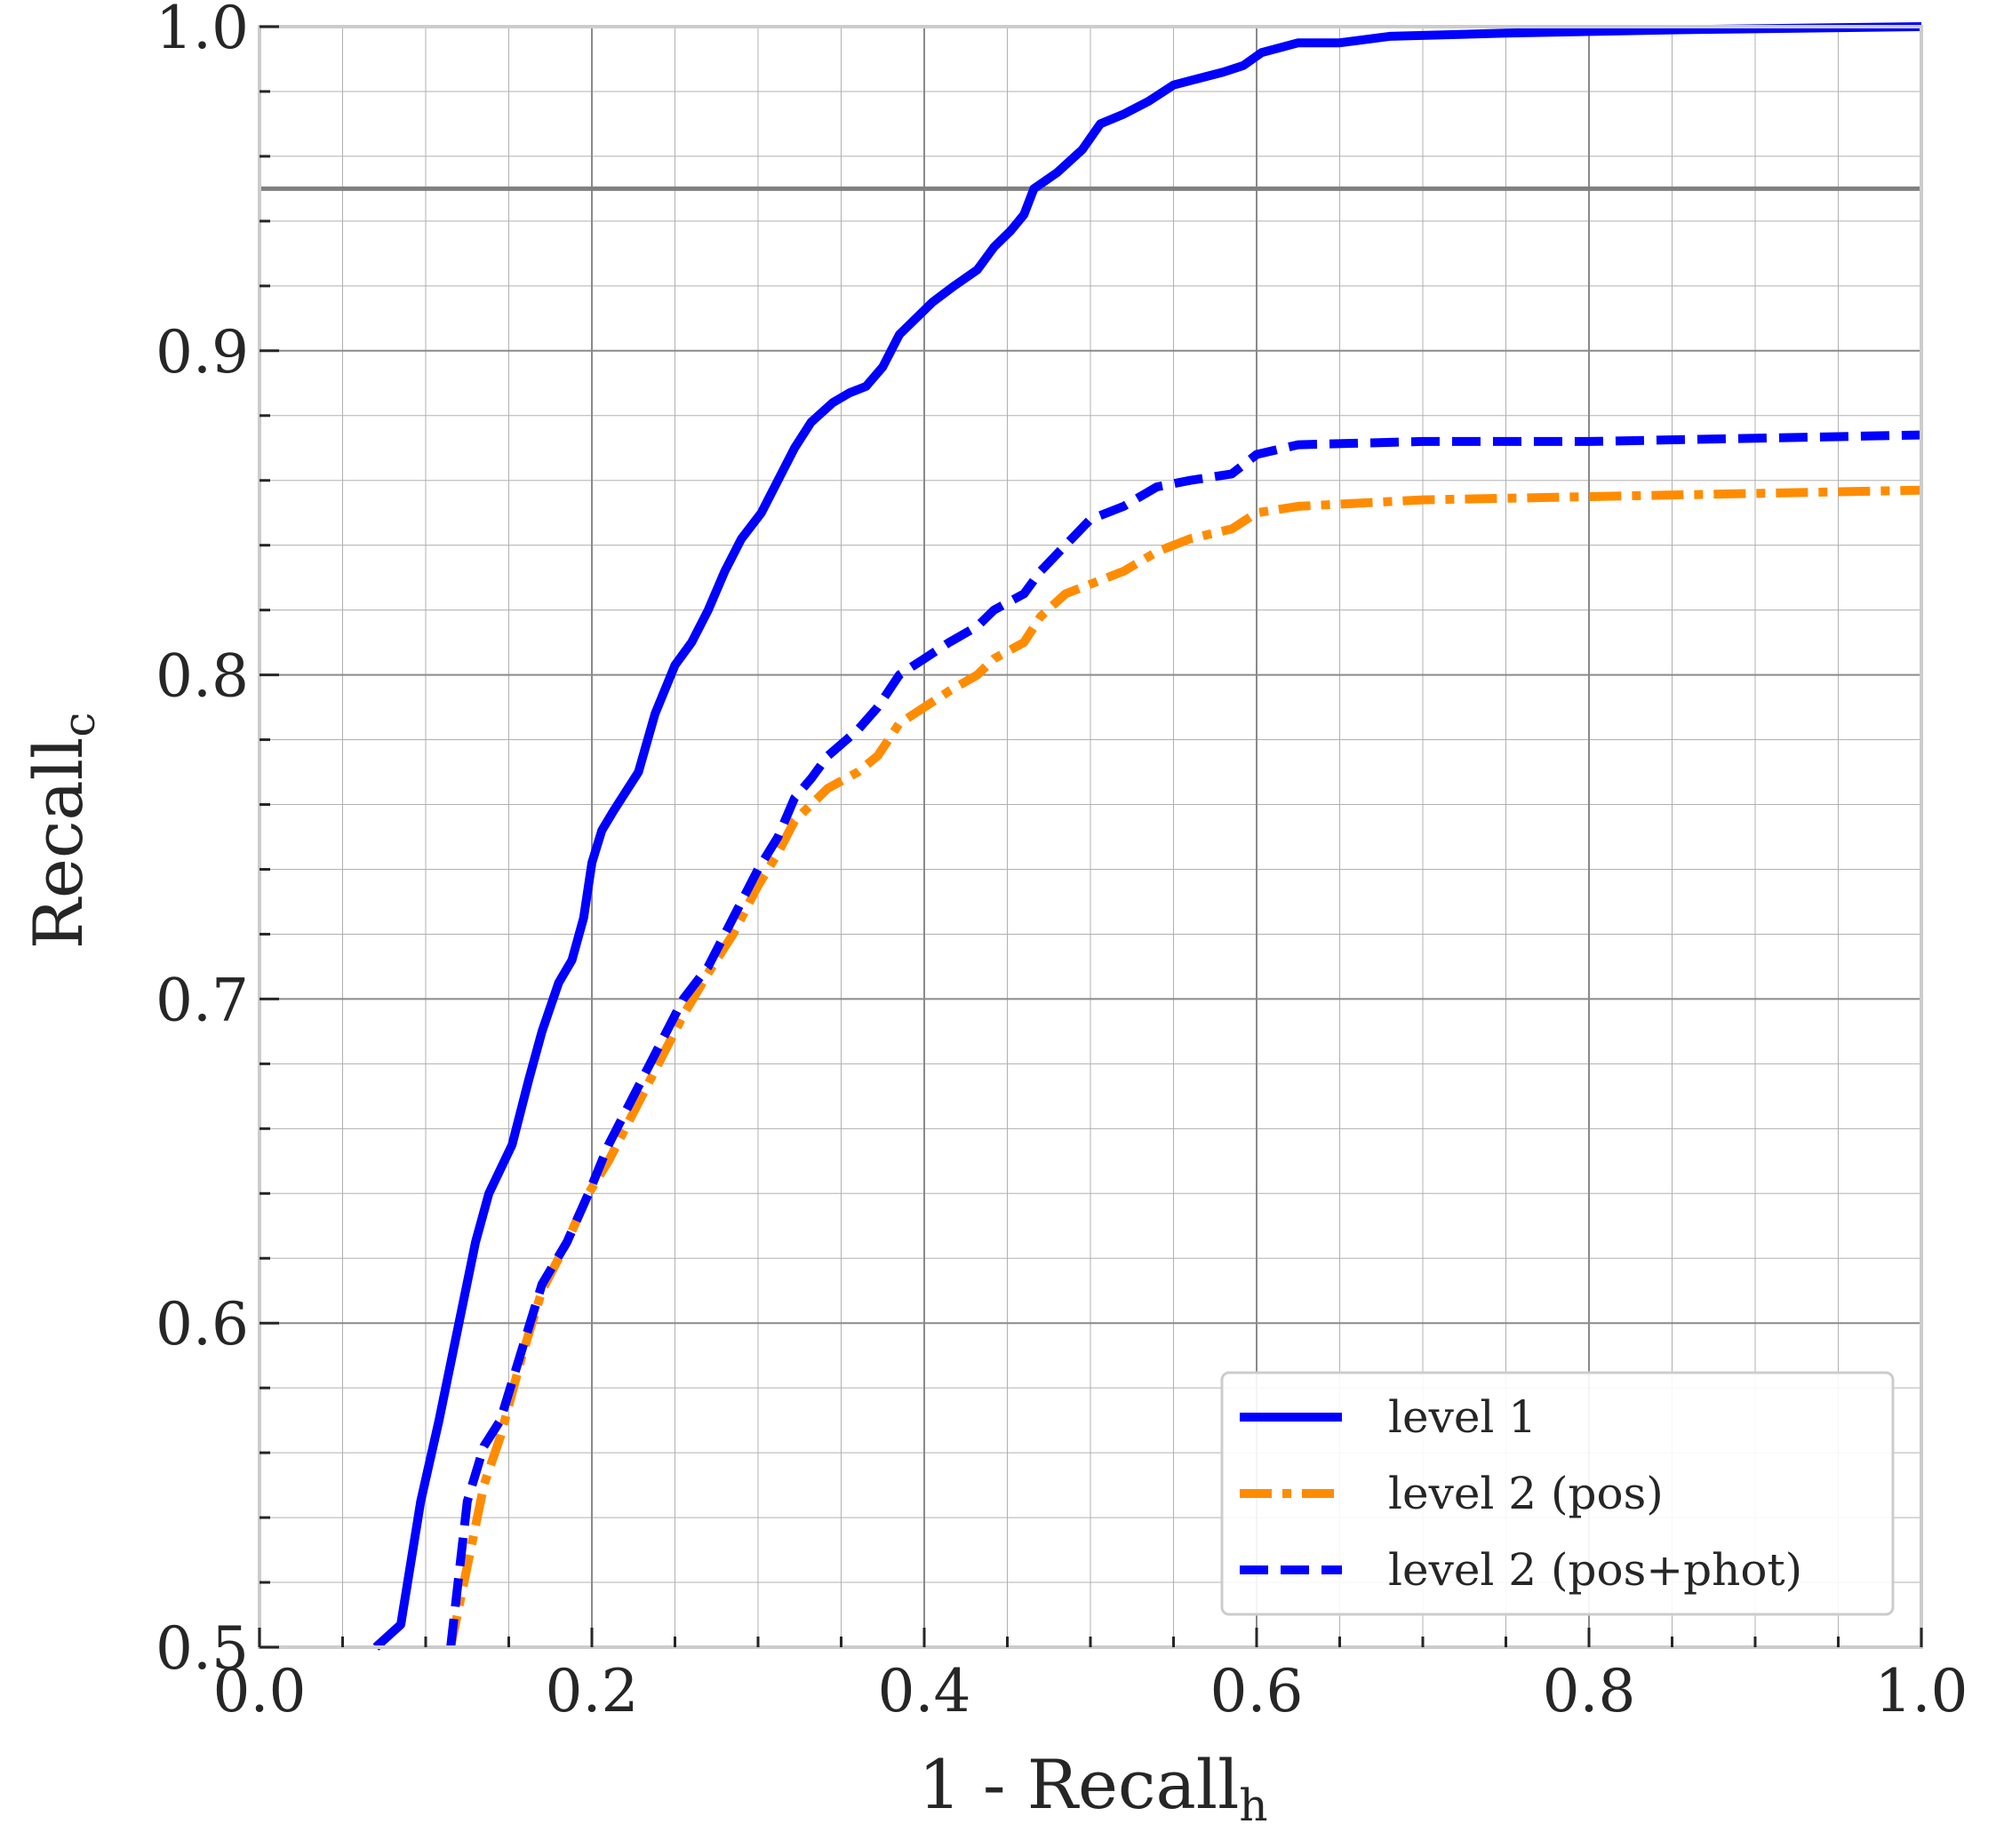  What do you see at coordinates (202, 841) in the screenshot?
I see `y-tick-labels: 0.5 0.6 0.7 0.8 0.9 1.0` at bounding box center [202, 841].